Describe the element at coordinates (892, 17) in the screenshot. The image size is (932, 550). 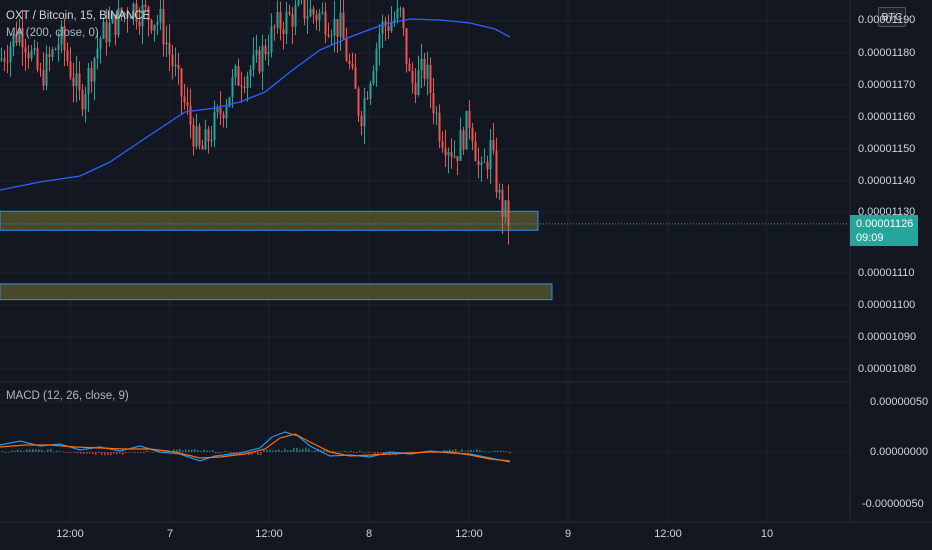
I see `btc-badge: BTC` at that location.